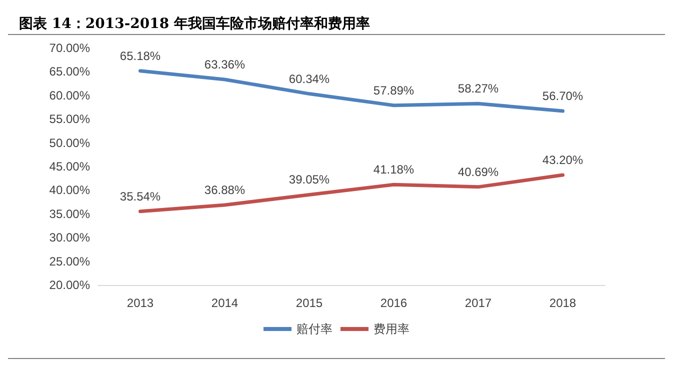 This screenshot has width=673, height=388. I want to click on legend-label: 费用率, so click(392, 329).